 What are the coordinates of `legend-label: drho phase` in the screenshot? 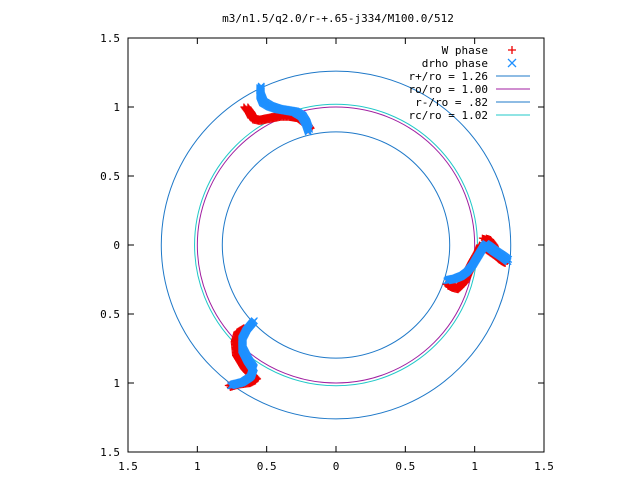 It's located at (455, 63).